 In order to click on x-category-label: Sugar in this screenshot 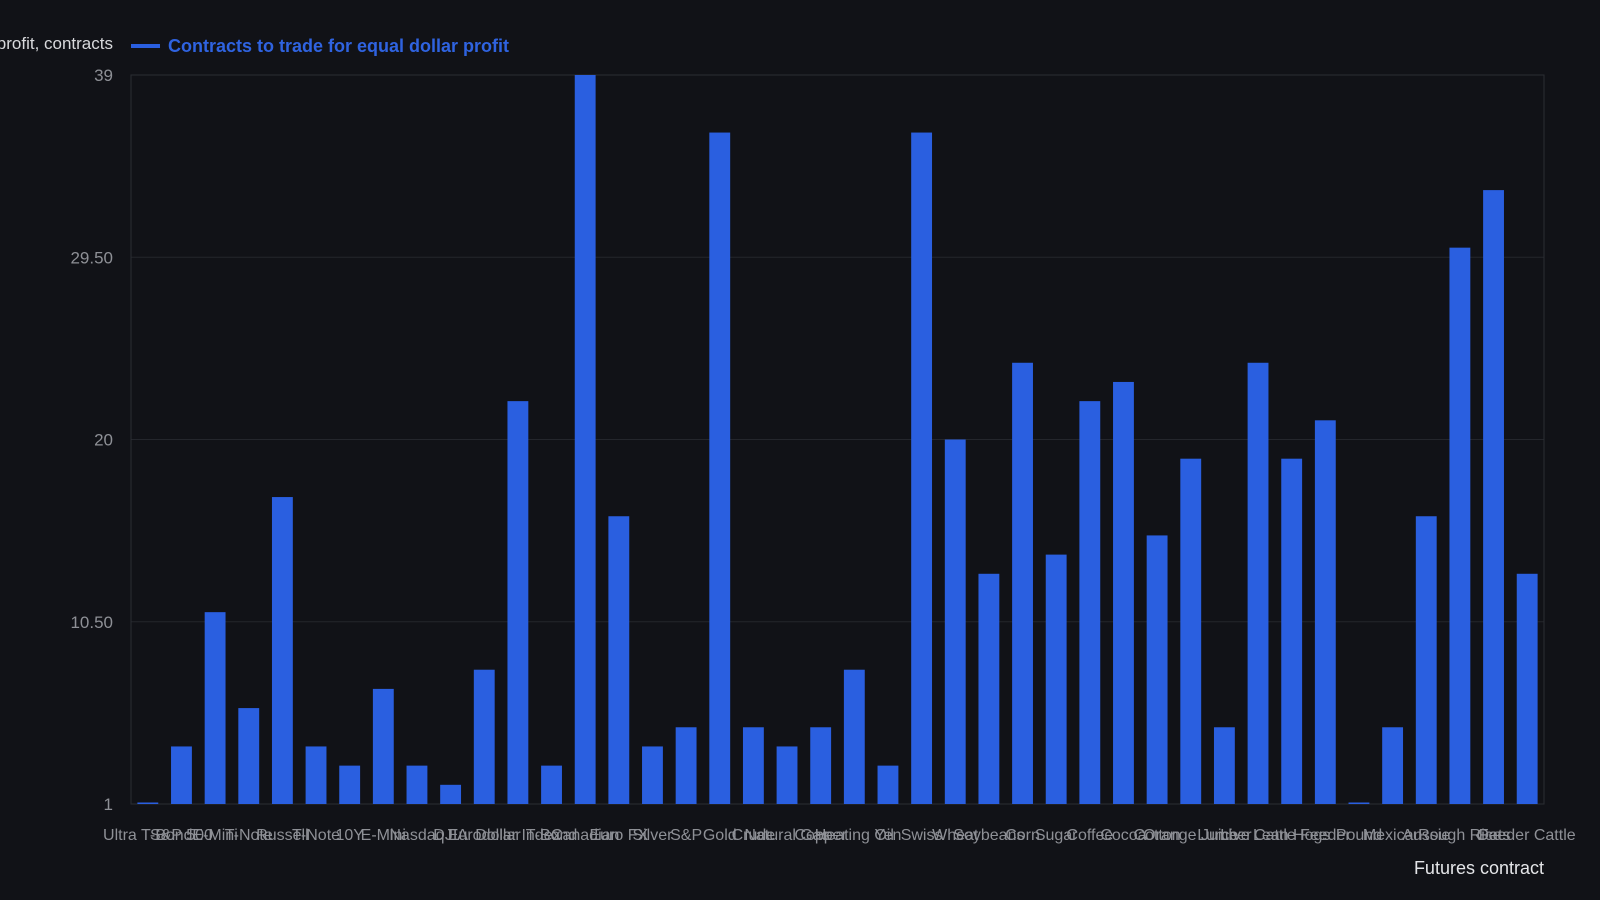, I will do `click(1056, 835)`.